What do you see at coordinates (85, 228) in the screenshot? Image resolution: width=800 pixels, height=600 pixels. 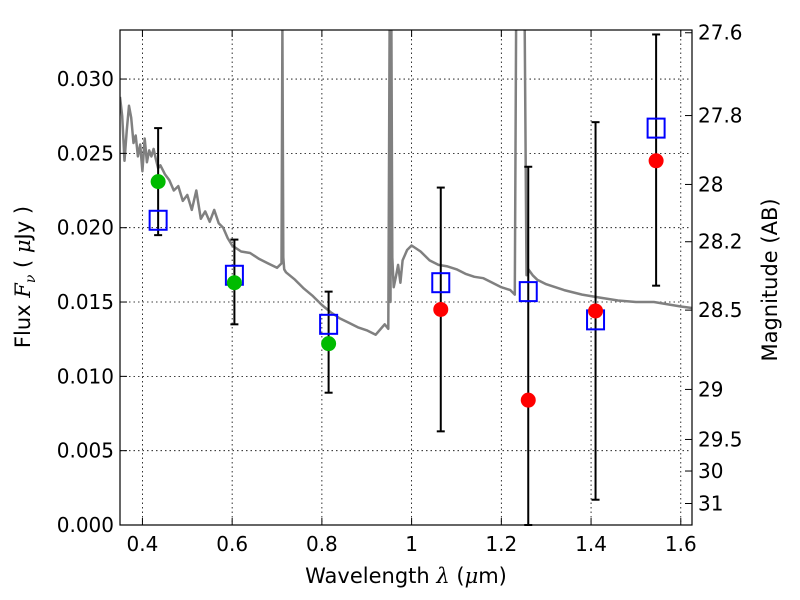 I see `y-tick-label: 0.020` at bounding box center [85, 228].